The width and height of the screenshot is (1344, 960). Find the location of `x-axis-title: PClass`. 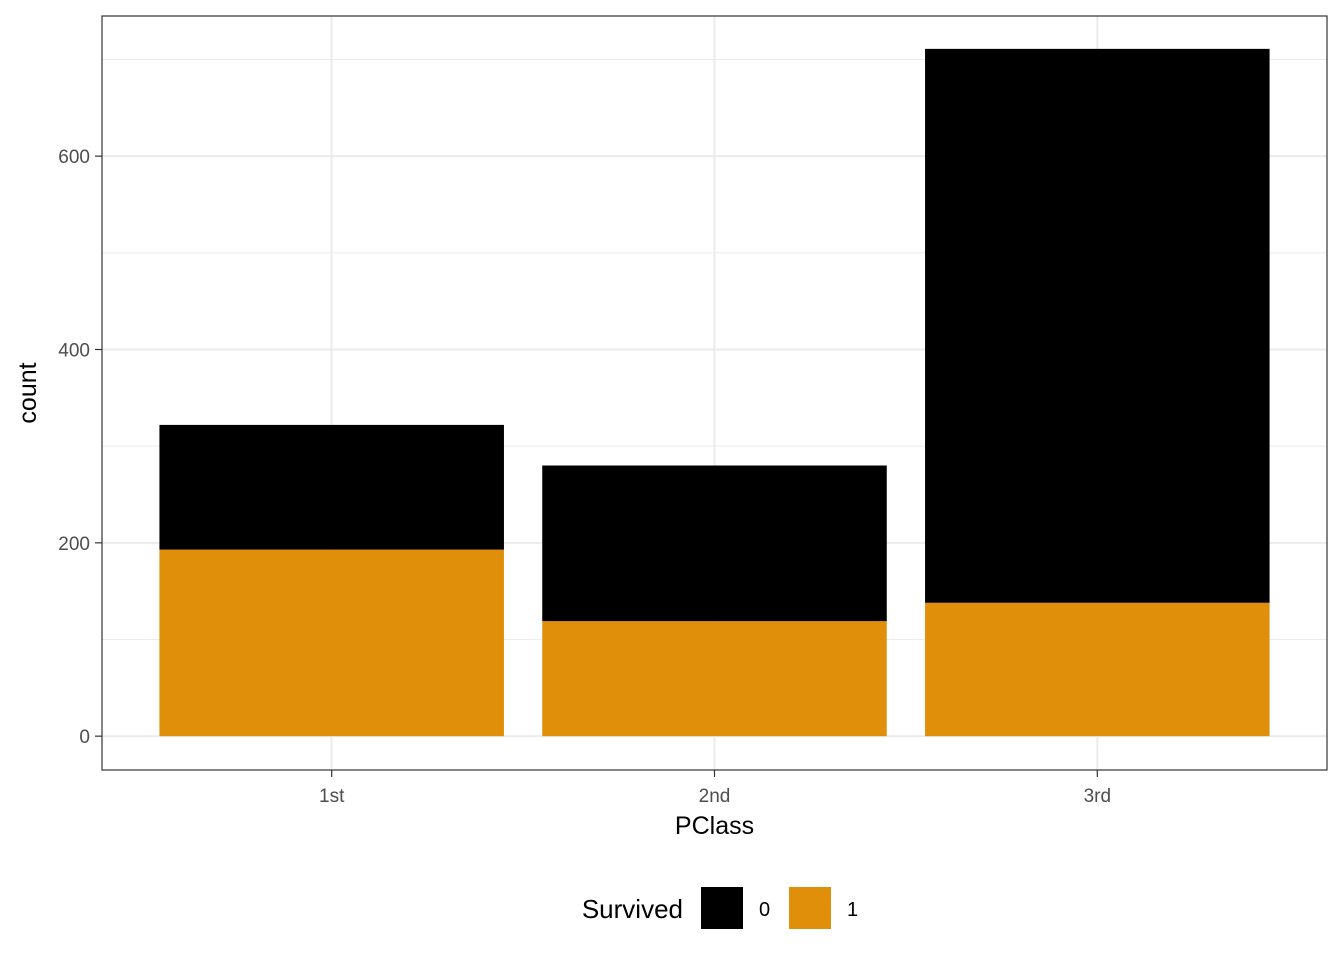

x-axis-title: PClass is located at coordinates (714, 826).